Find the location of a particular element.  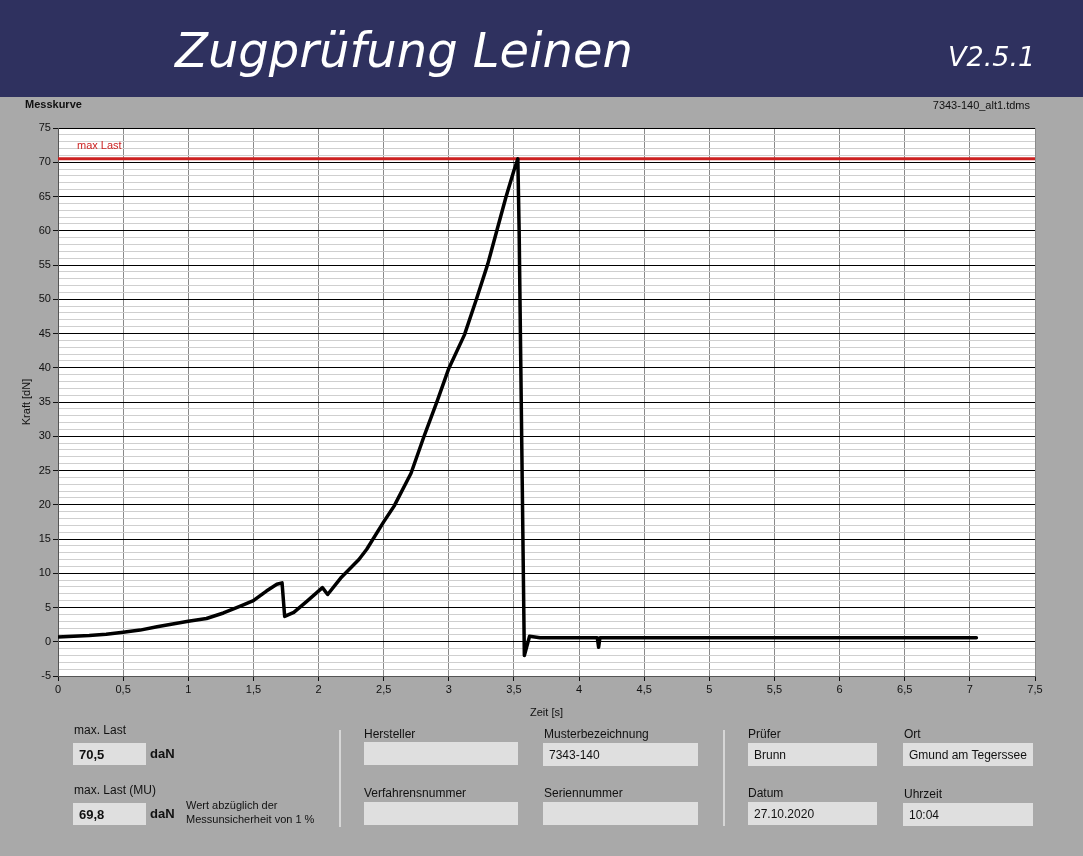

x-tick-label: 1 is located at coordinates (188, 688).